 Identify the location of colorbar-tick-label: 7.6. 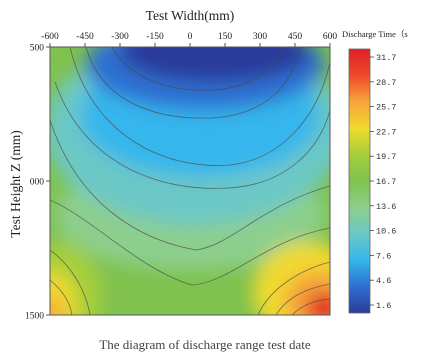
(383, 256).